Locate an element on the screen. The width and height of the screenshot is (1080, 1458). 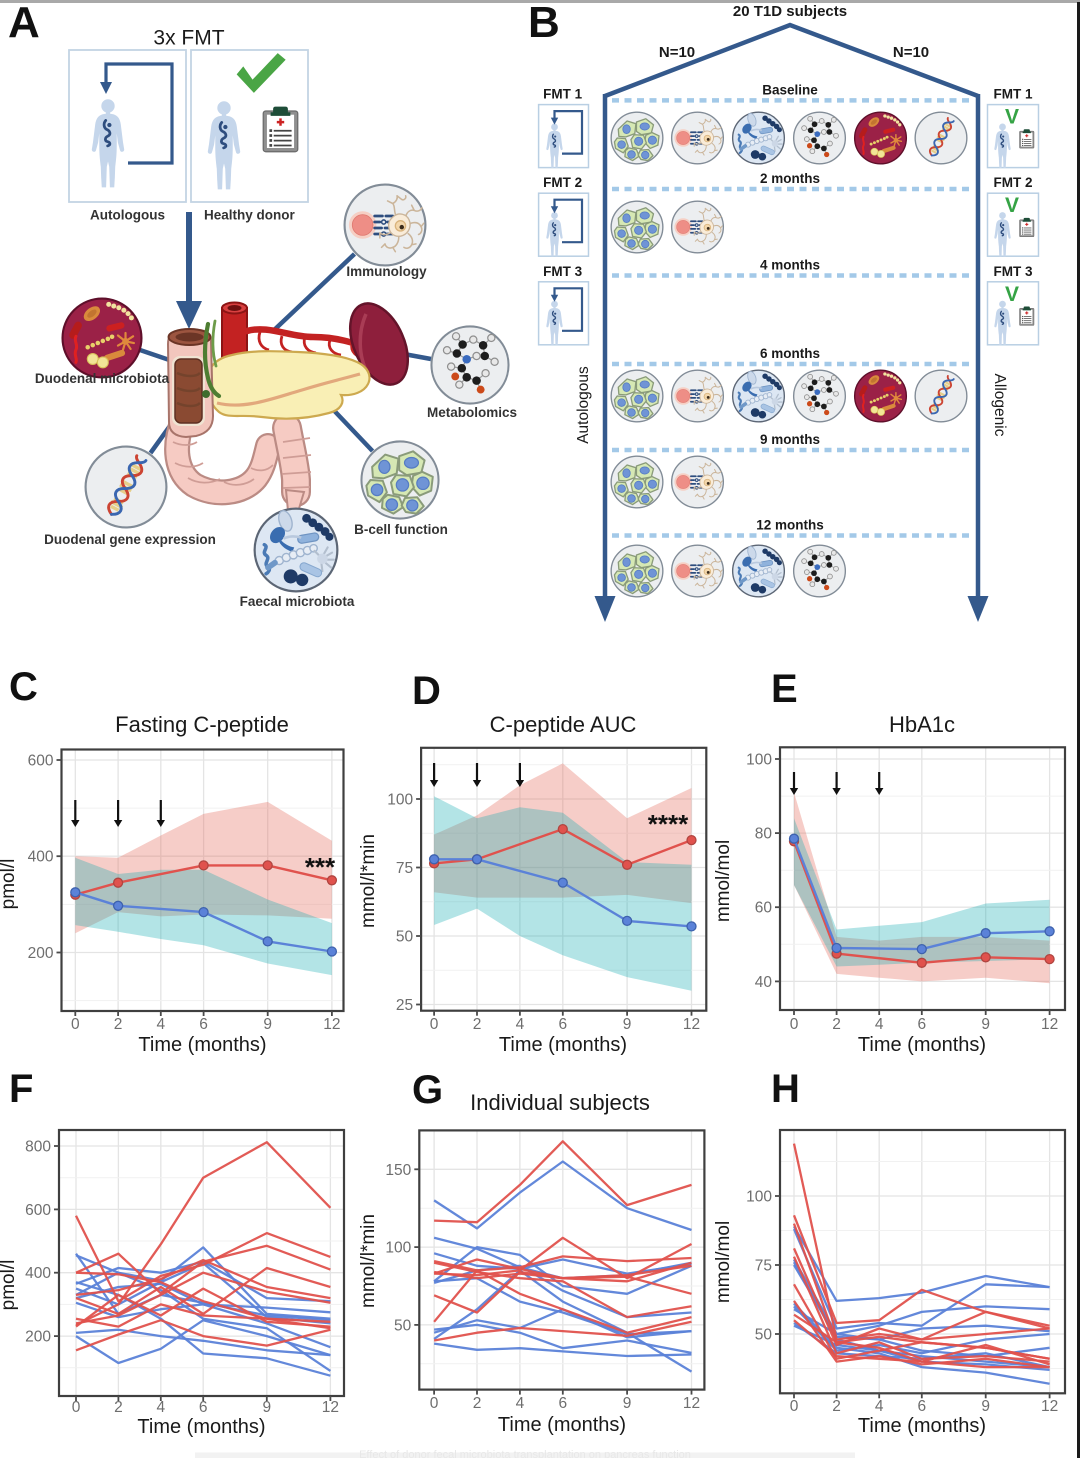
svg-text: Individual subjects is located at coordinates (560, 1102).